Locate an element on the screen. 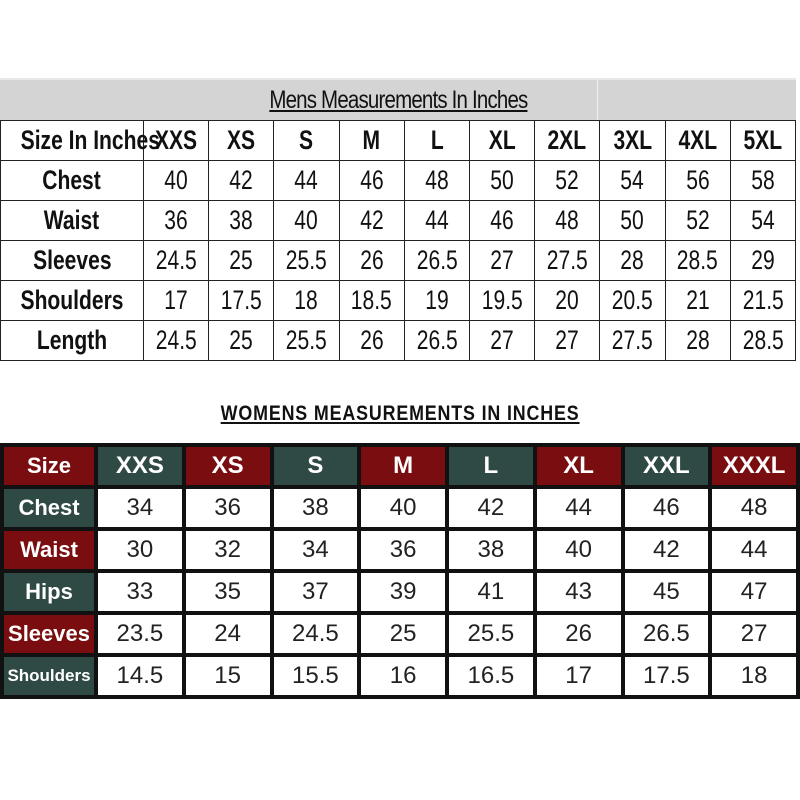 The image size is (800, 800). womens-row-shoulders: Shoulders 14.5 15 15.5 16 16.5 17 17.5 18 is located at coordinates (400, 676).